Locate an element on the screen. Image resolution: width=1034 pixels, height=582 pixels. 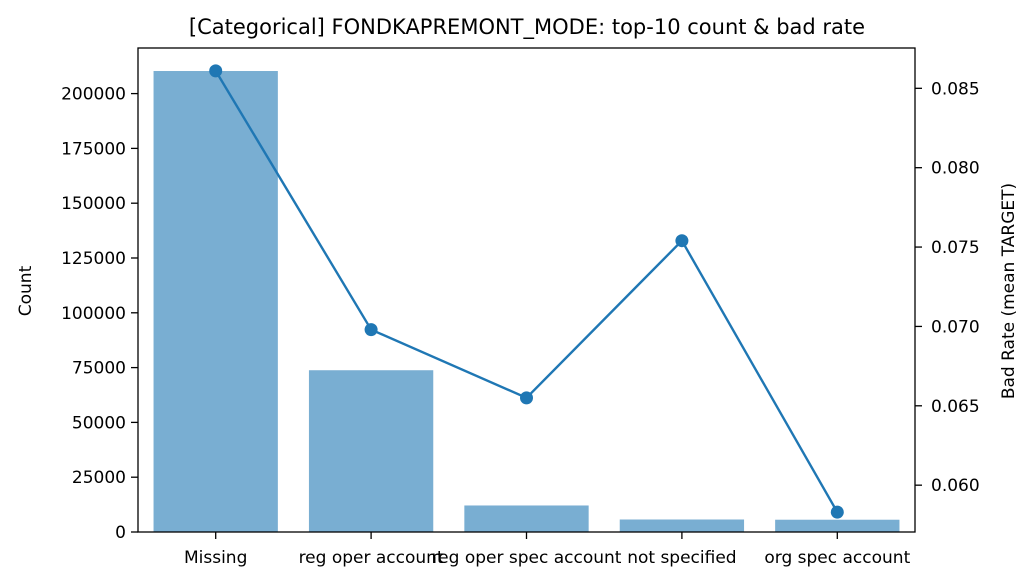
x-tick-label-0: Missing is located at coordinates (215, 558).